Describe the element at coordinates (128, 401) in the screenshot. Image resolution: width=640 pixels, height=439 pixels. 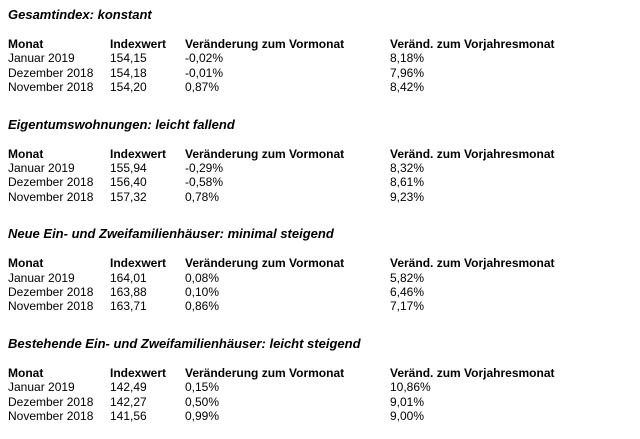
I see `cell-indexwert: 142,27` at that location.